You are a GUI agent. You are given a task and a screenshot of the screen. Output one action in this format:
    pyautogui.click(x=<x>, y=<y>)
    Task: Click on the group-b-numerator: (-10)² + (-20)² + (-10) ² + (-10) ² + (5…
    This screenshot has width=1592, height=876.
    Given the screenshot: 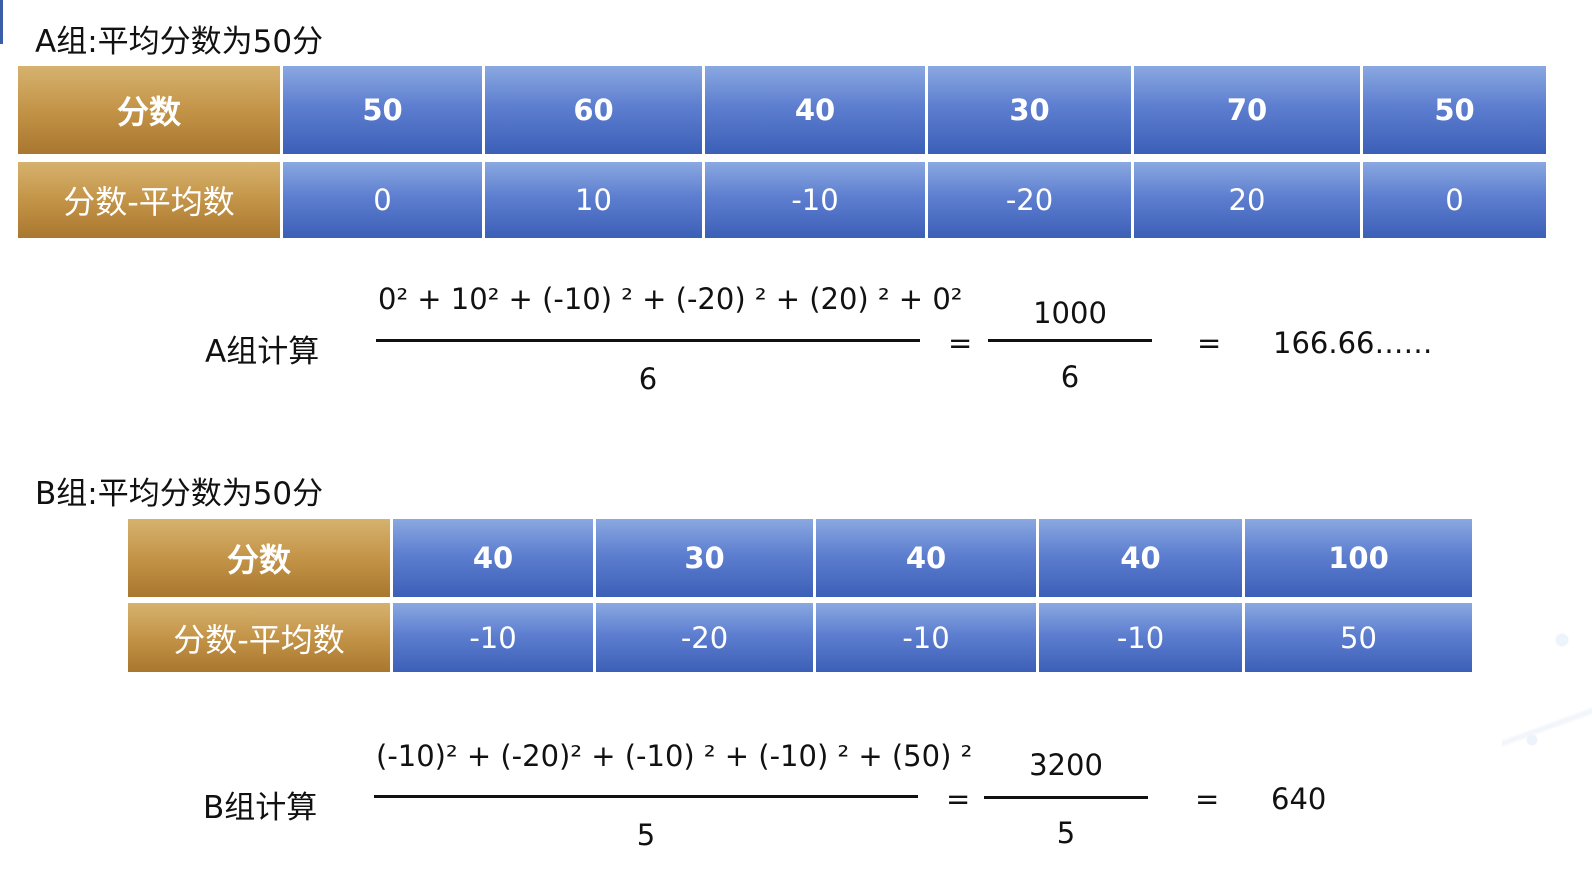 What is the action you would take?
    pyautogui.click(x=674, y=756)
    